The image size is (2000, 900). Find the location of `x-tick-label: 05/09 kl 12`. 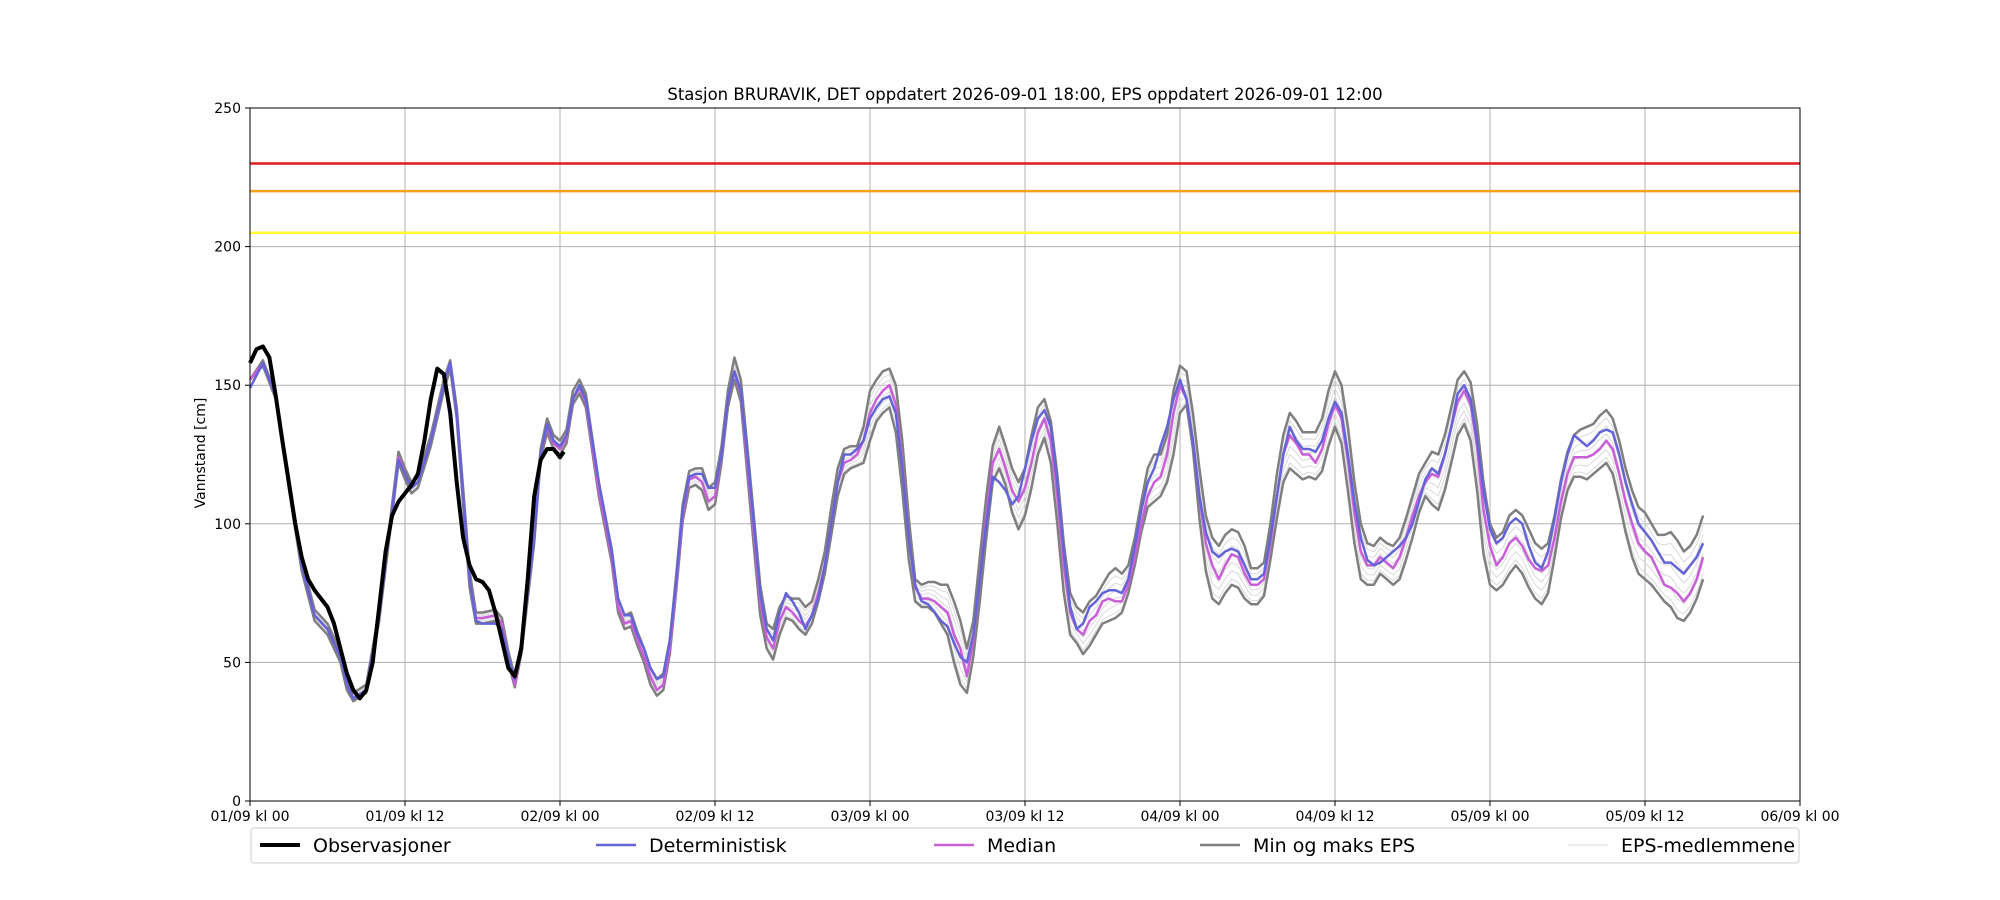

x-tick-label: 05/09 kl 12 is located at coordinates (1644, 817).